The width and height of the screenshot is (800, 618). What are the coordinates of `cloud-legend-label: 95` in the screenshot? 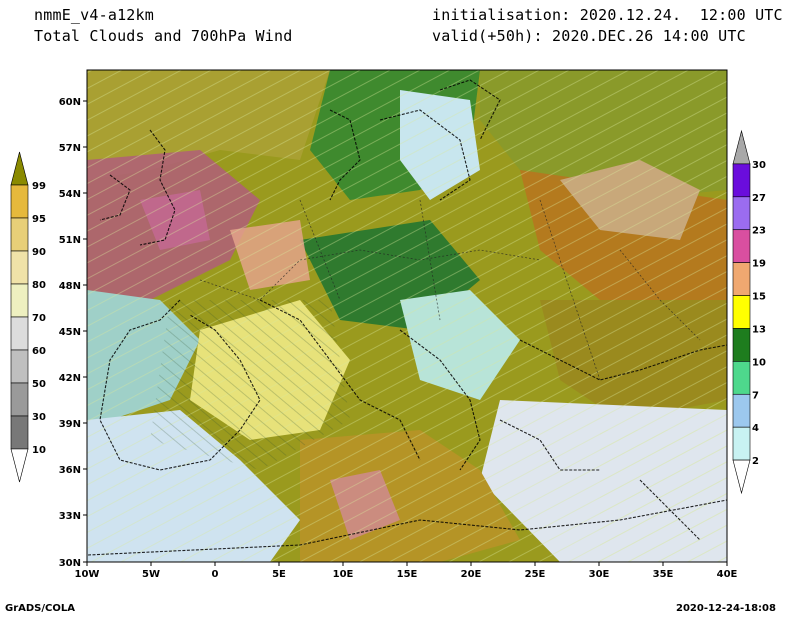 It's located at (39, 219).